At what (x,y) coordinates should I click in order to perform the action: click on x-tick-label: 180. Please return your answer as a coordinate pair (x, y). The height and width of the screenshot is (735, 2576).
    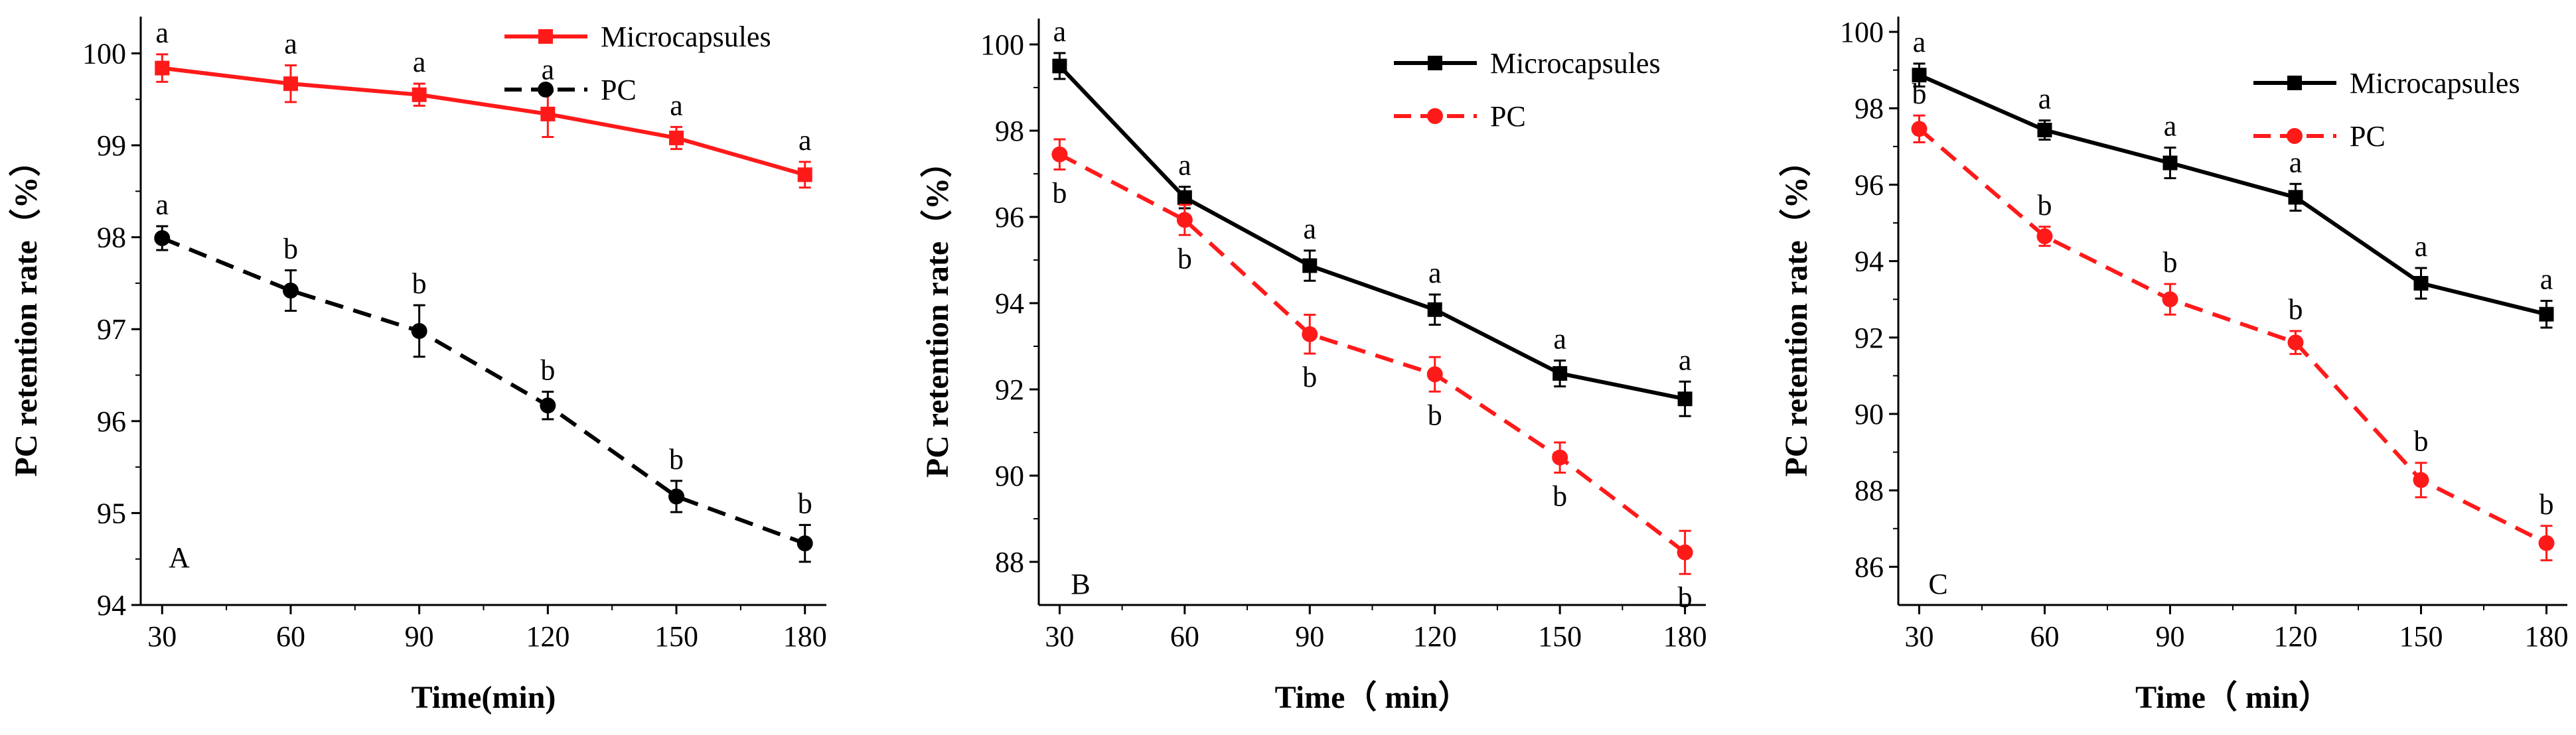
    Looking at the image, I should click on (805, 636).